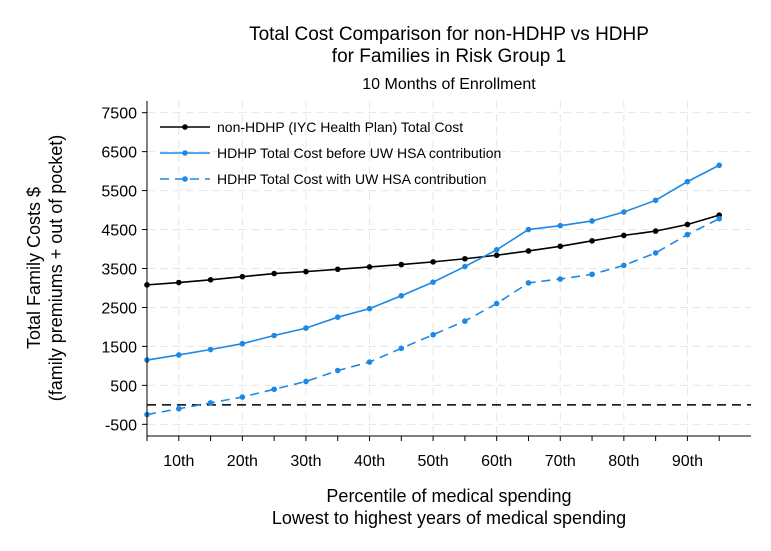 The height and width of the screenshot is (551, 771). Describe the element at coordinates (119, 308) in the screenshot. I see `y-tick-label: 2500` at that location.